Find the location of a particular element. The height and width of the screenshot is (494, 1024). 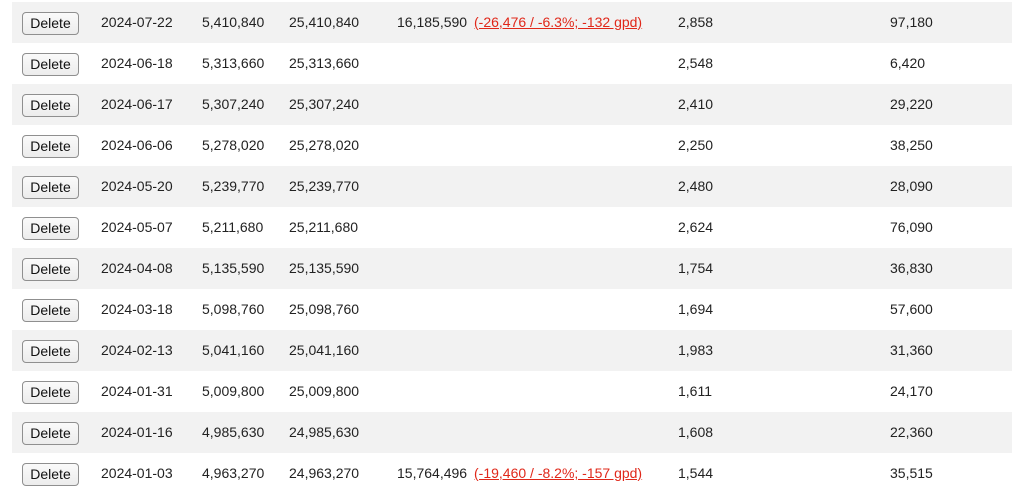

value-1: 5,410,840 is located at coordinates (233, 22).